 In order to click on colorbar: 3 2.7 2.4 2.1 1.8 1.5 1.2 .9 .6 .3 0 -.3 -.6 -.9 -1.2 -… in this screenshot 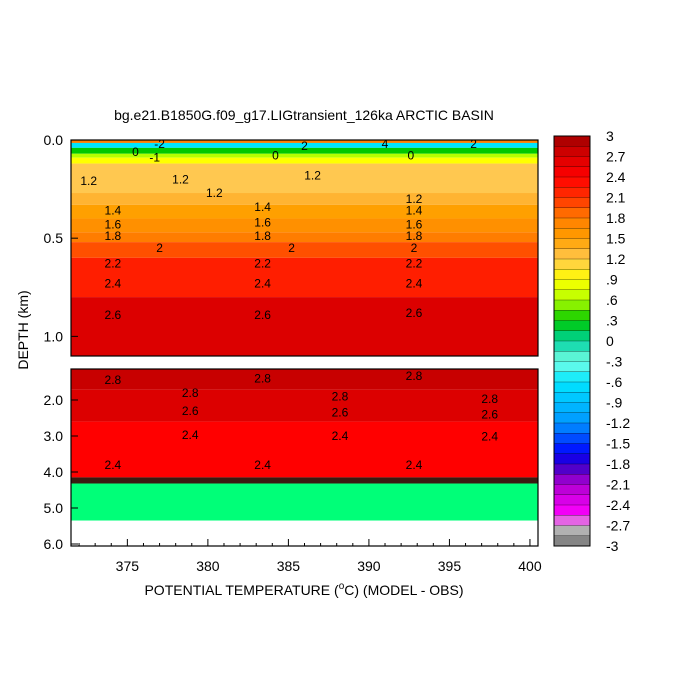, I will do `click(591, 341)`.